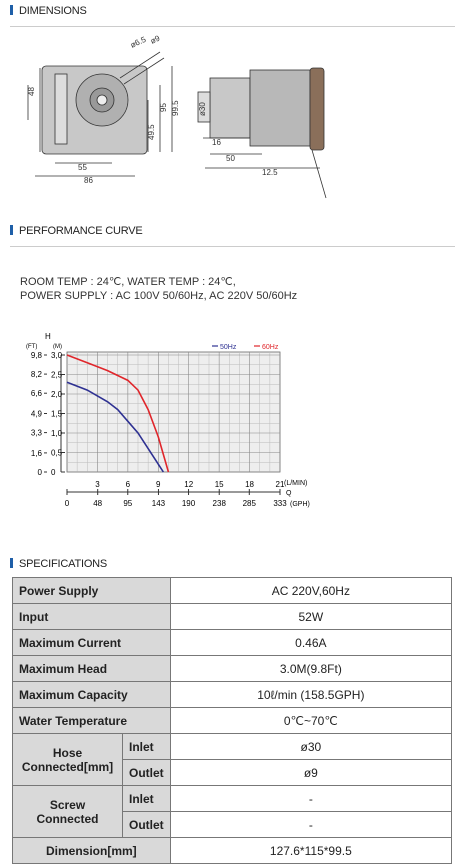 The image size is (463, 868). What do you see at coordinates (88, 180) in the screenshot?
I see `dimension-label: 86` at bounding box center [88, 180].